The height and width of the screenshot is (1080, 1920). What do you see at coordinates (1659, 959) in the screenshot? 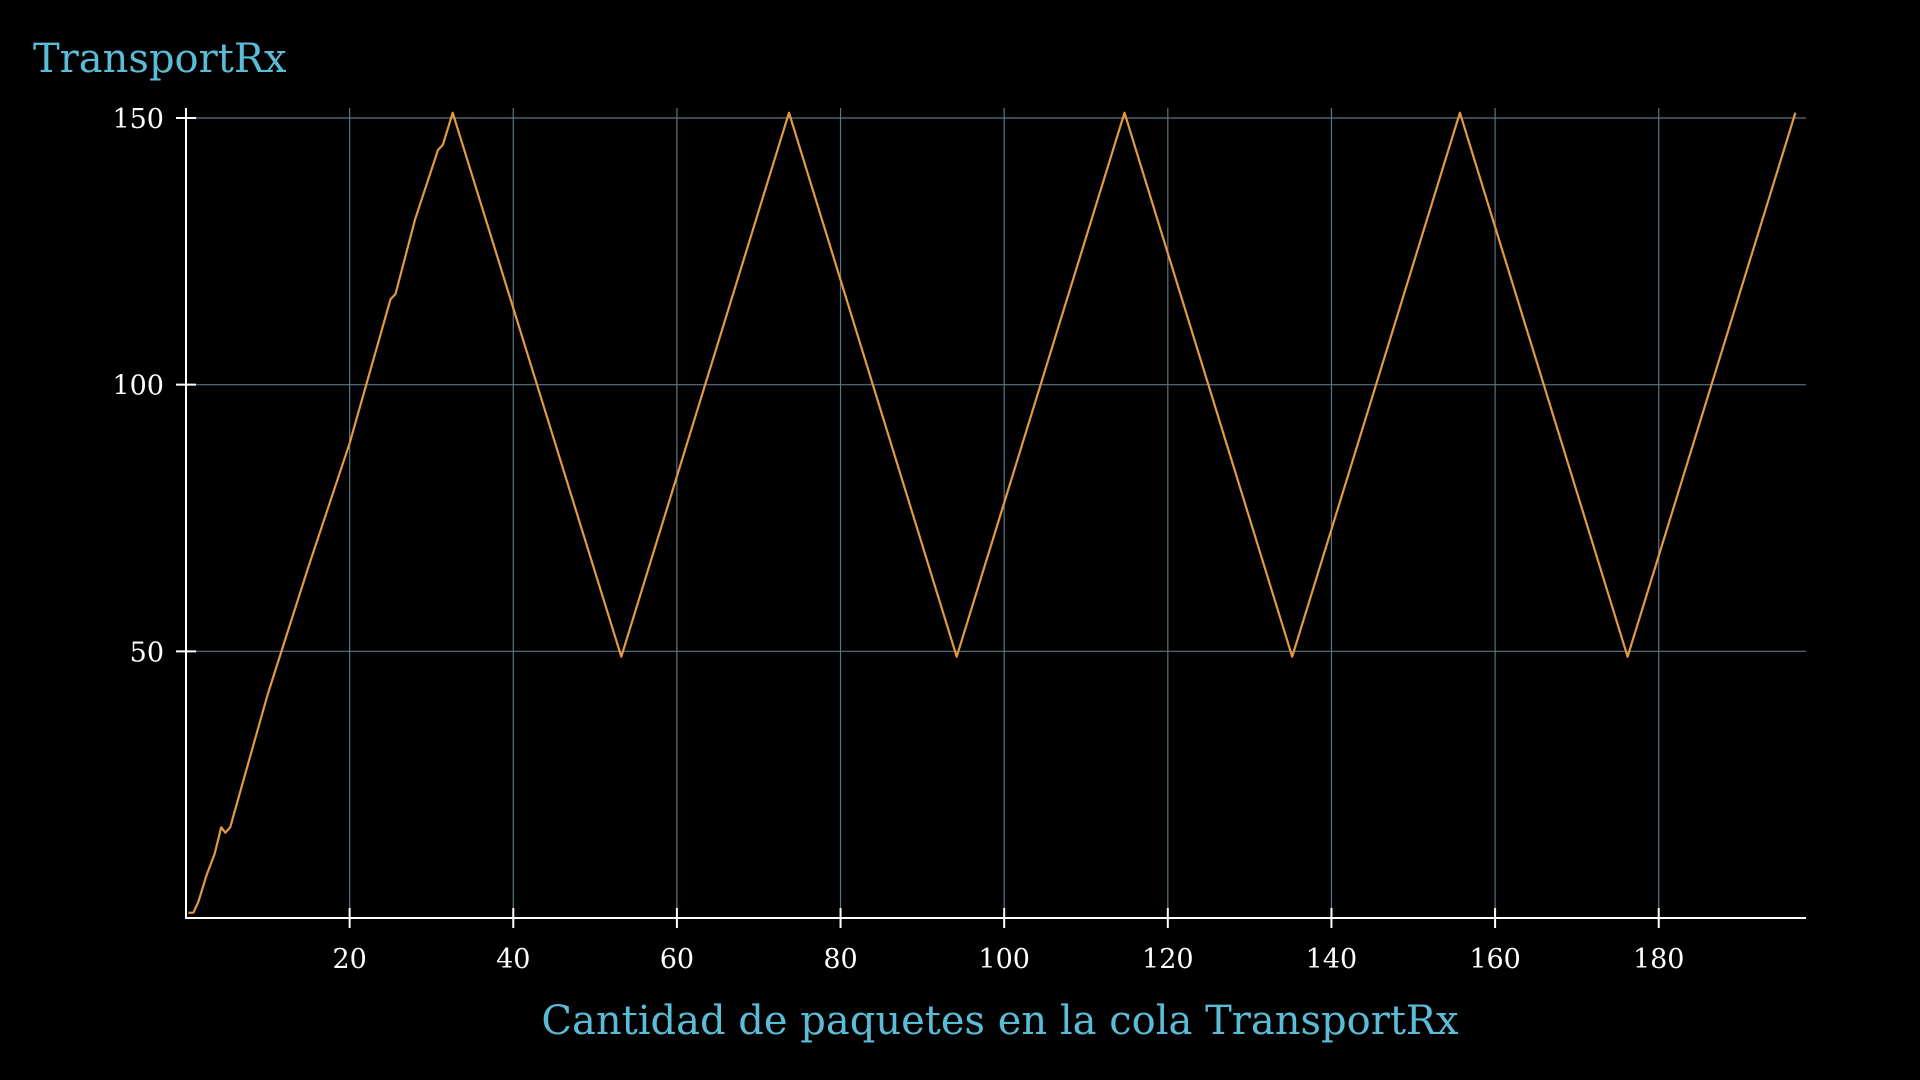
I see `x-tick-label: 180` at bounding box center [1659, 959].